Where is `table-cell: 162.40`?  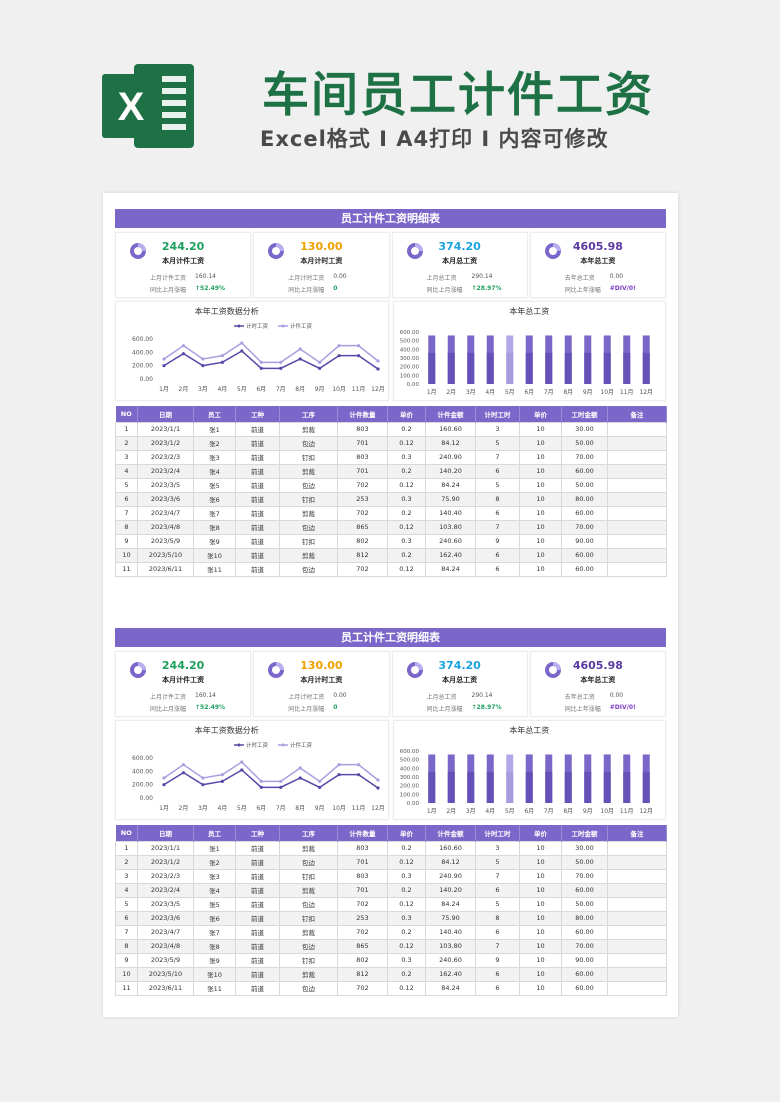
table-cell: 162.40 is located at coordinates (450, 555).